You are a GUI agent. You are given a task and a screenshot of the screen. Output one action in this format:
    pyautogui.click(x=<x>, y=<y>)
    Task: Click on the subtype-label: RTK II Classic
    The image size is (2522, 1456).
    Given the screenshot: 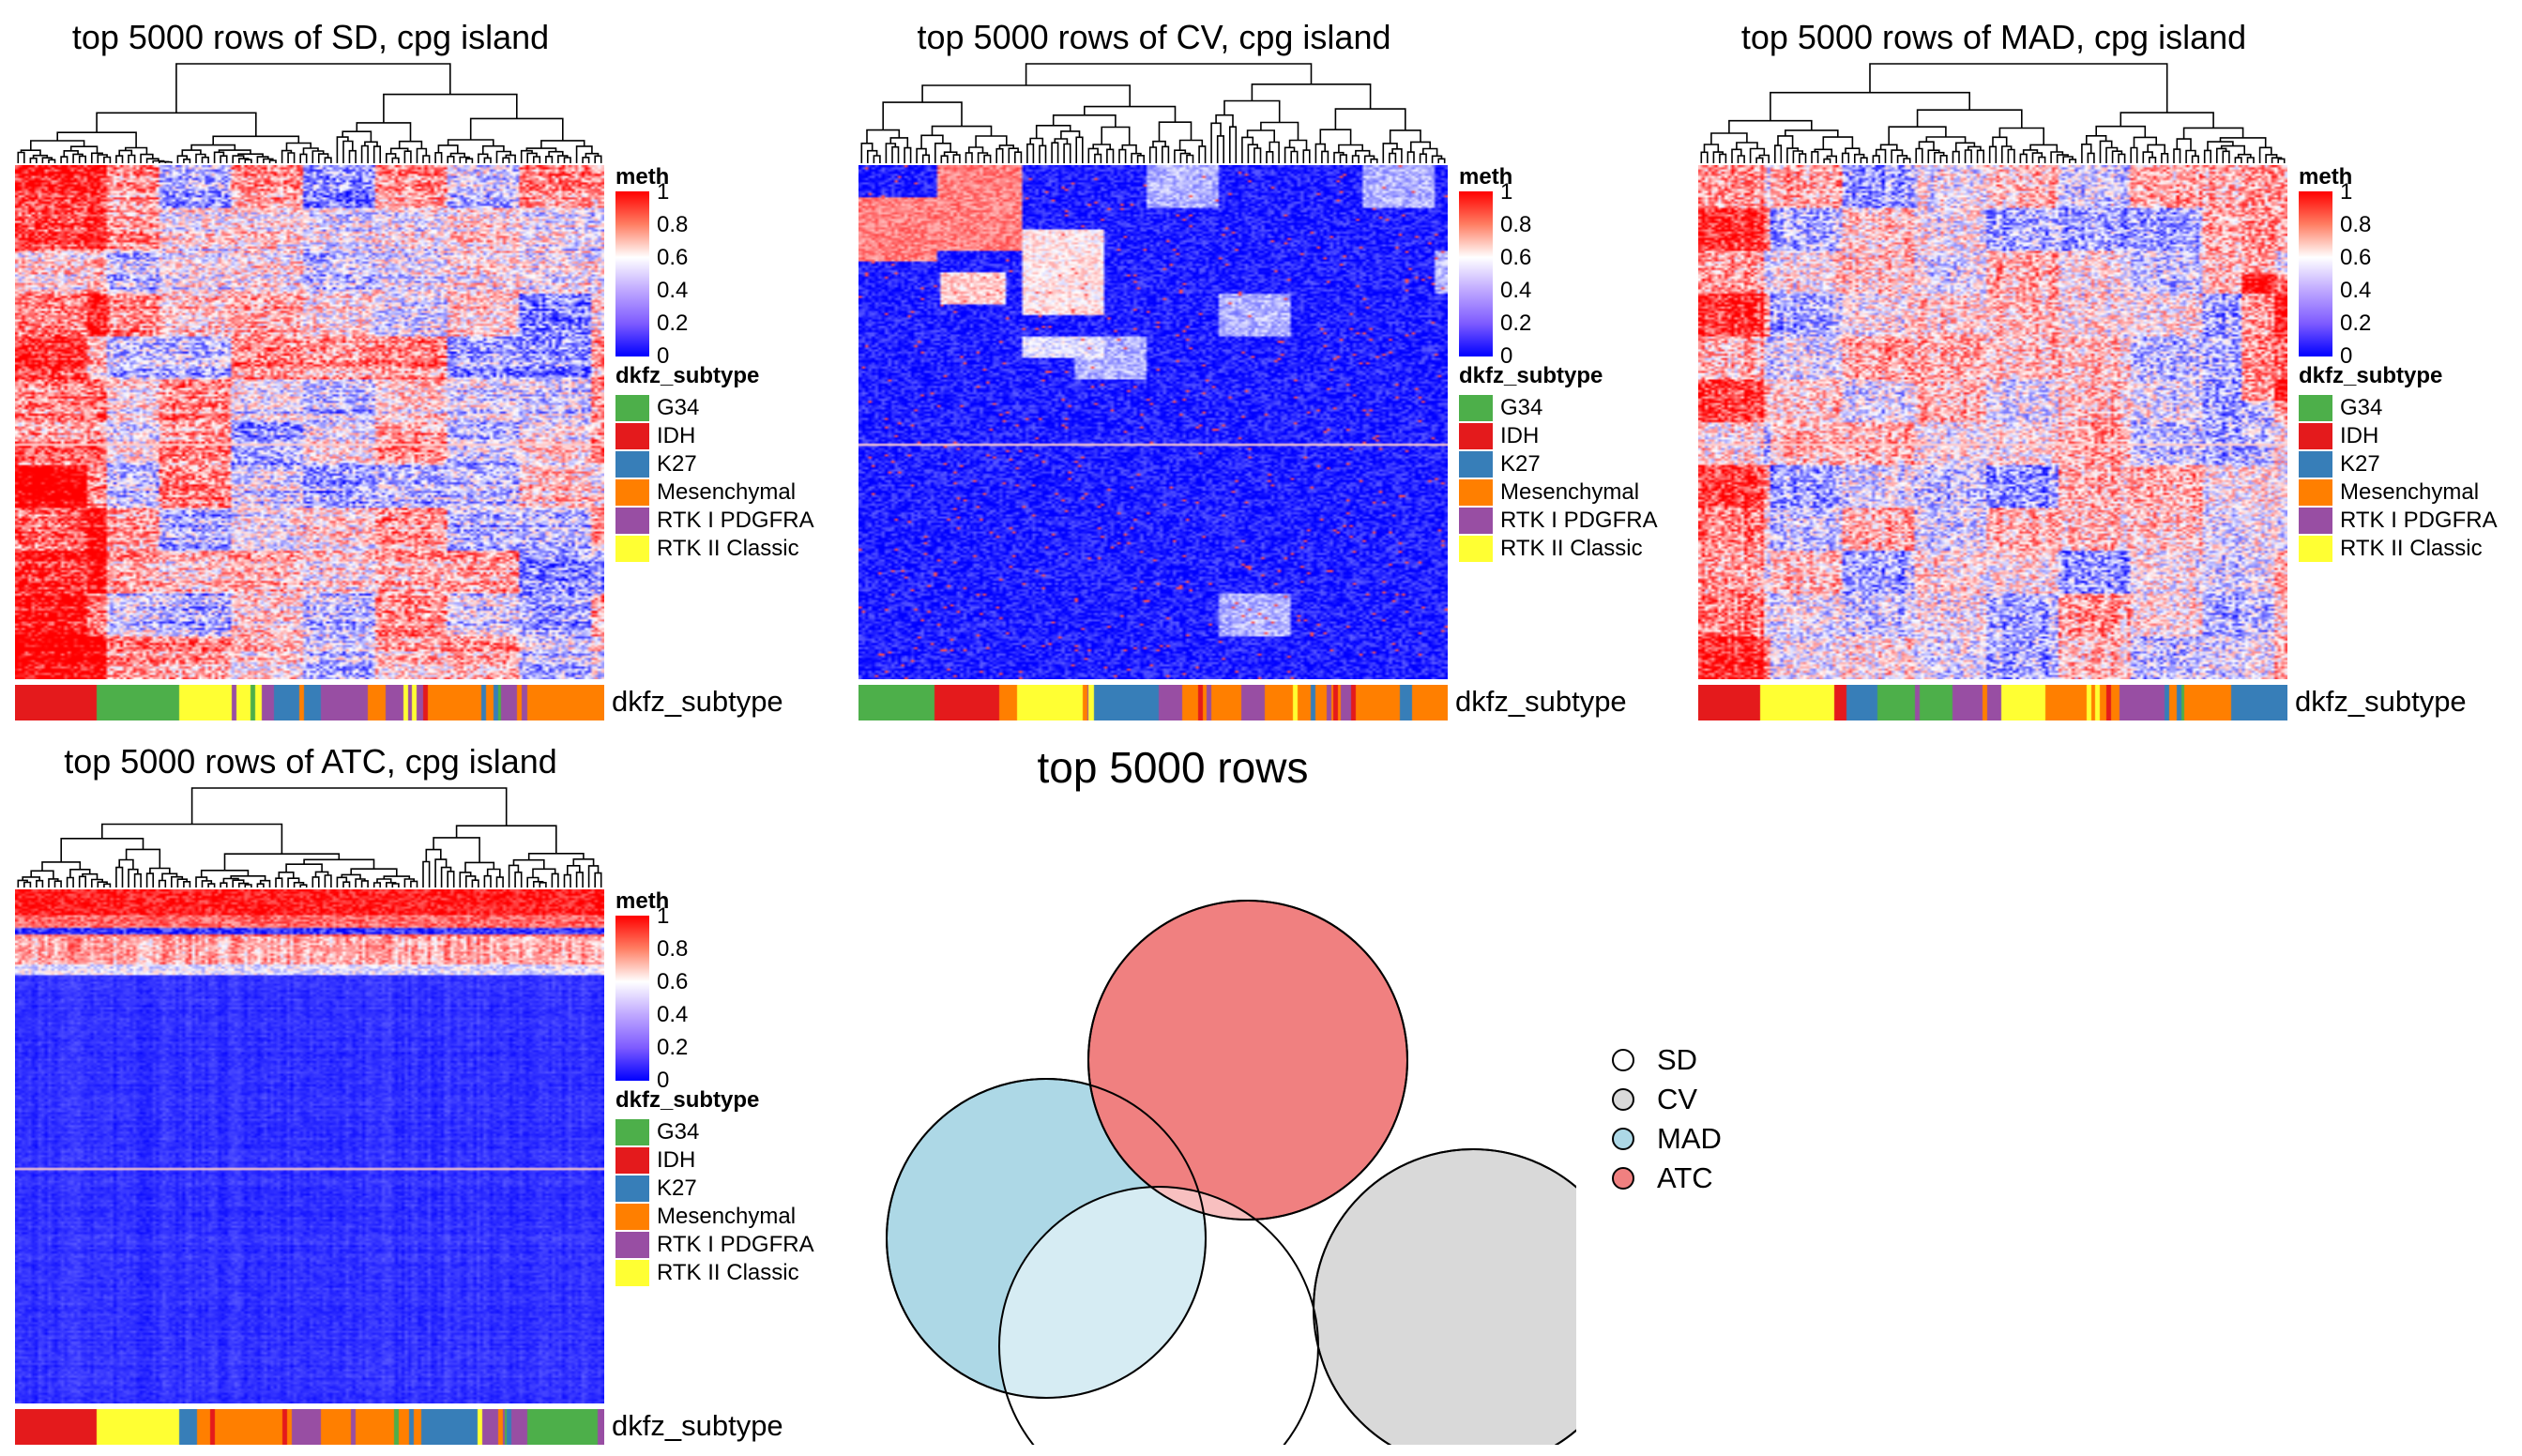 What is the action you would take?
    pyautogui.click(x=2411, y=548)
    